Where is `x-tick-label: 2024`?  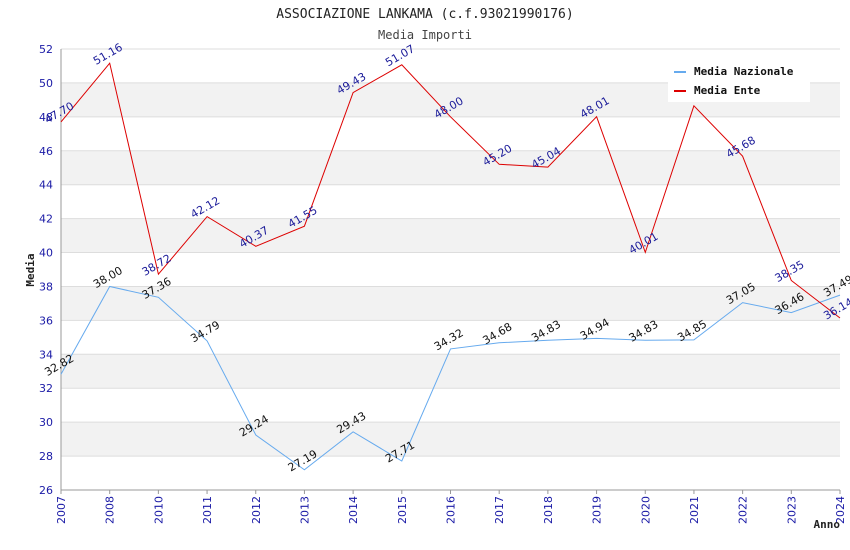
x-tick-label: 2024 is located at coordinates (840, 510).